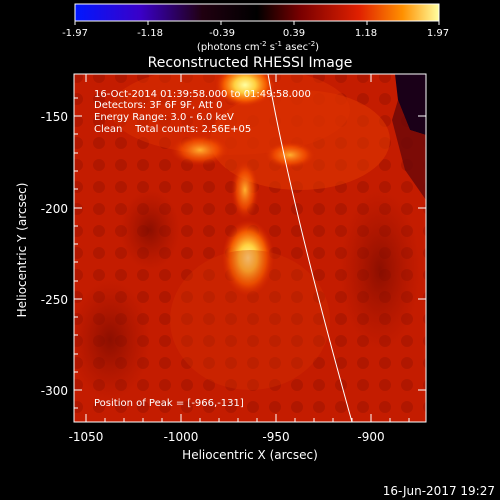 This screenshot has width=500, height=500. Describe the element at coordinates (86, 437) in the screenshot. I see `x-tick-label: -1050` at that location.